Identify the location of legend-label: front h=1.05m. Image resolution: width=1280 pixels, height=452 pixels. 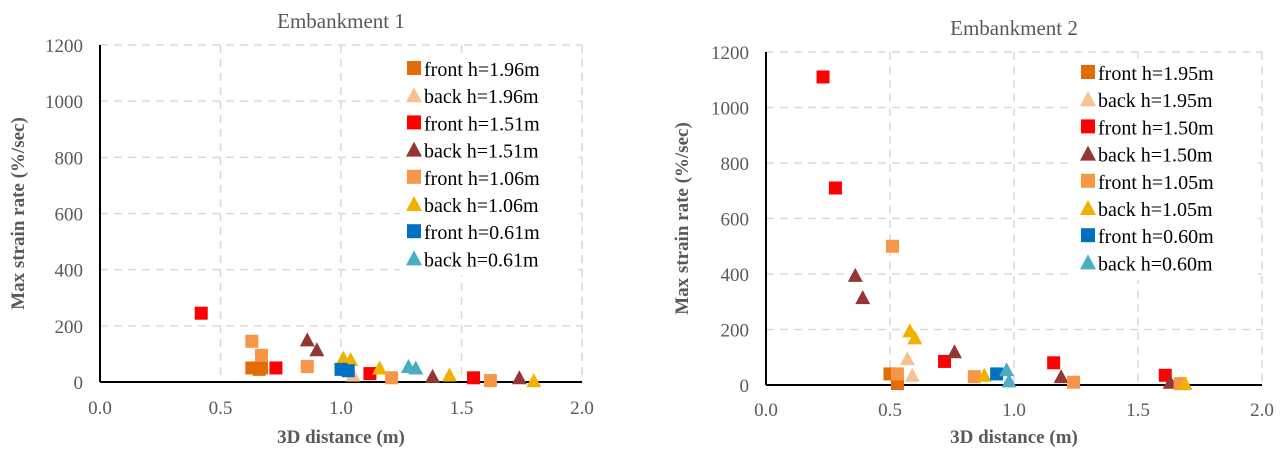
(1156, 183).